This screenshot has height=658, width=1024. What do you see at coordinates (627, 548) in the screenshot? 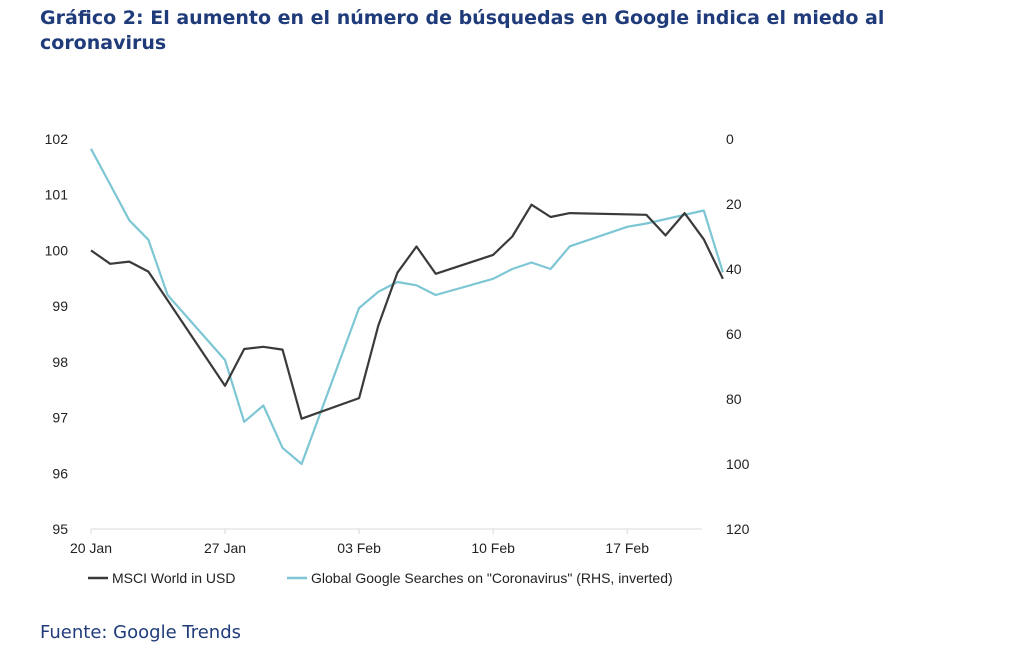
I see `x-tick-label: 17 Feb` at bounding box center [627, 548].